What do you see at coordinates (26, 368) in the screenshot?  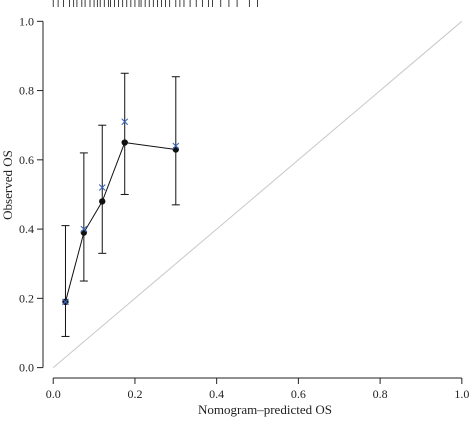 I see `y-tick-label: 0.0` at bounding box center [26, 368].